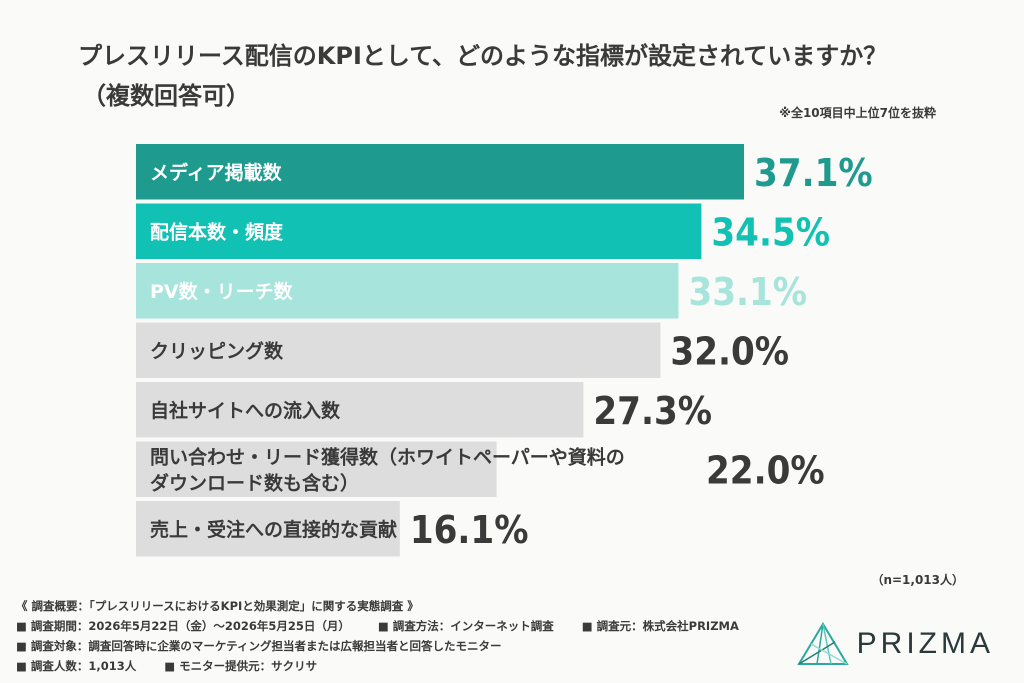  Describe the element at coordinates (765, 470) in the screenshot. I see `value-label: 22.0%` at that location.